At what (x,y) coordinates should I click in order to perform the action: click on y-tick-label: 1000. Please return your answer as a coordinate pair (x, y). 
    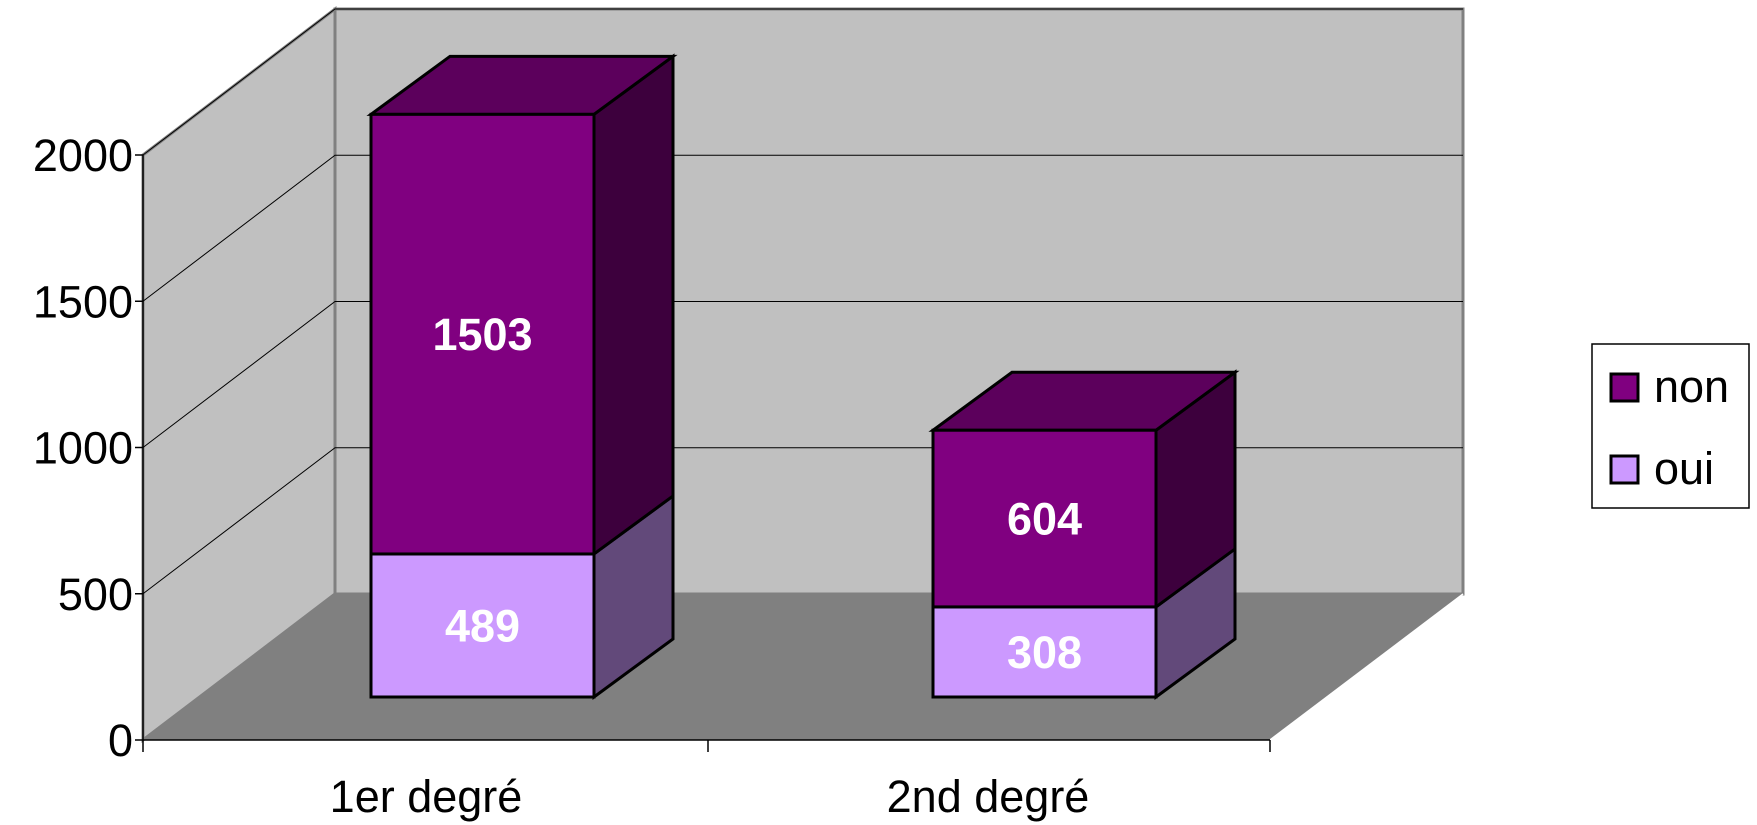
    Looking at the image, I should click on (83, 448).